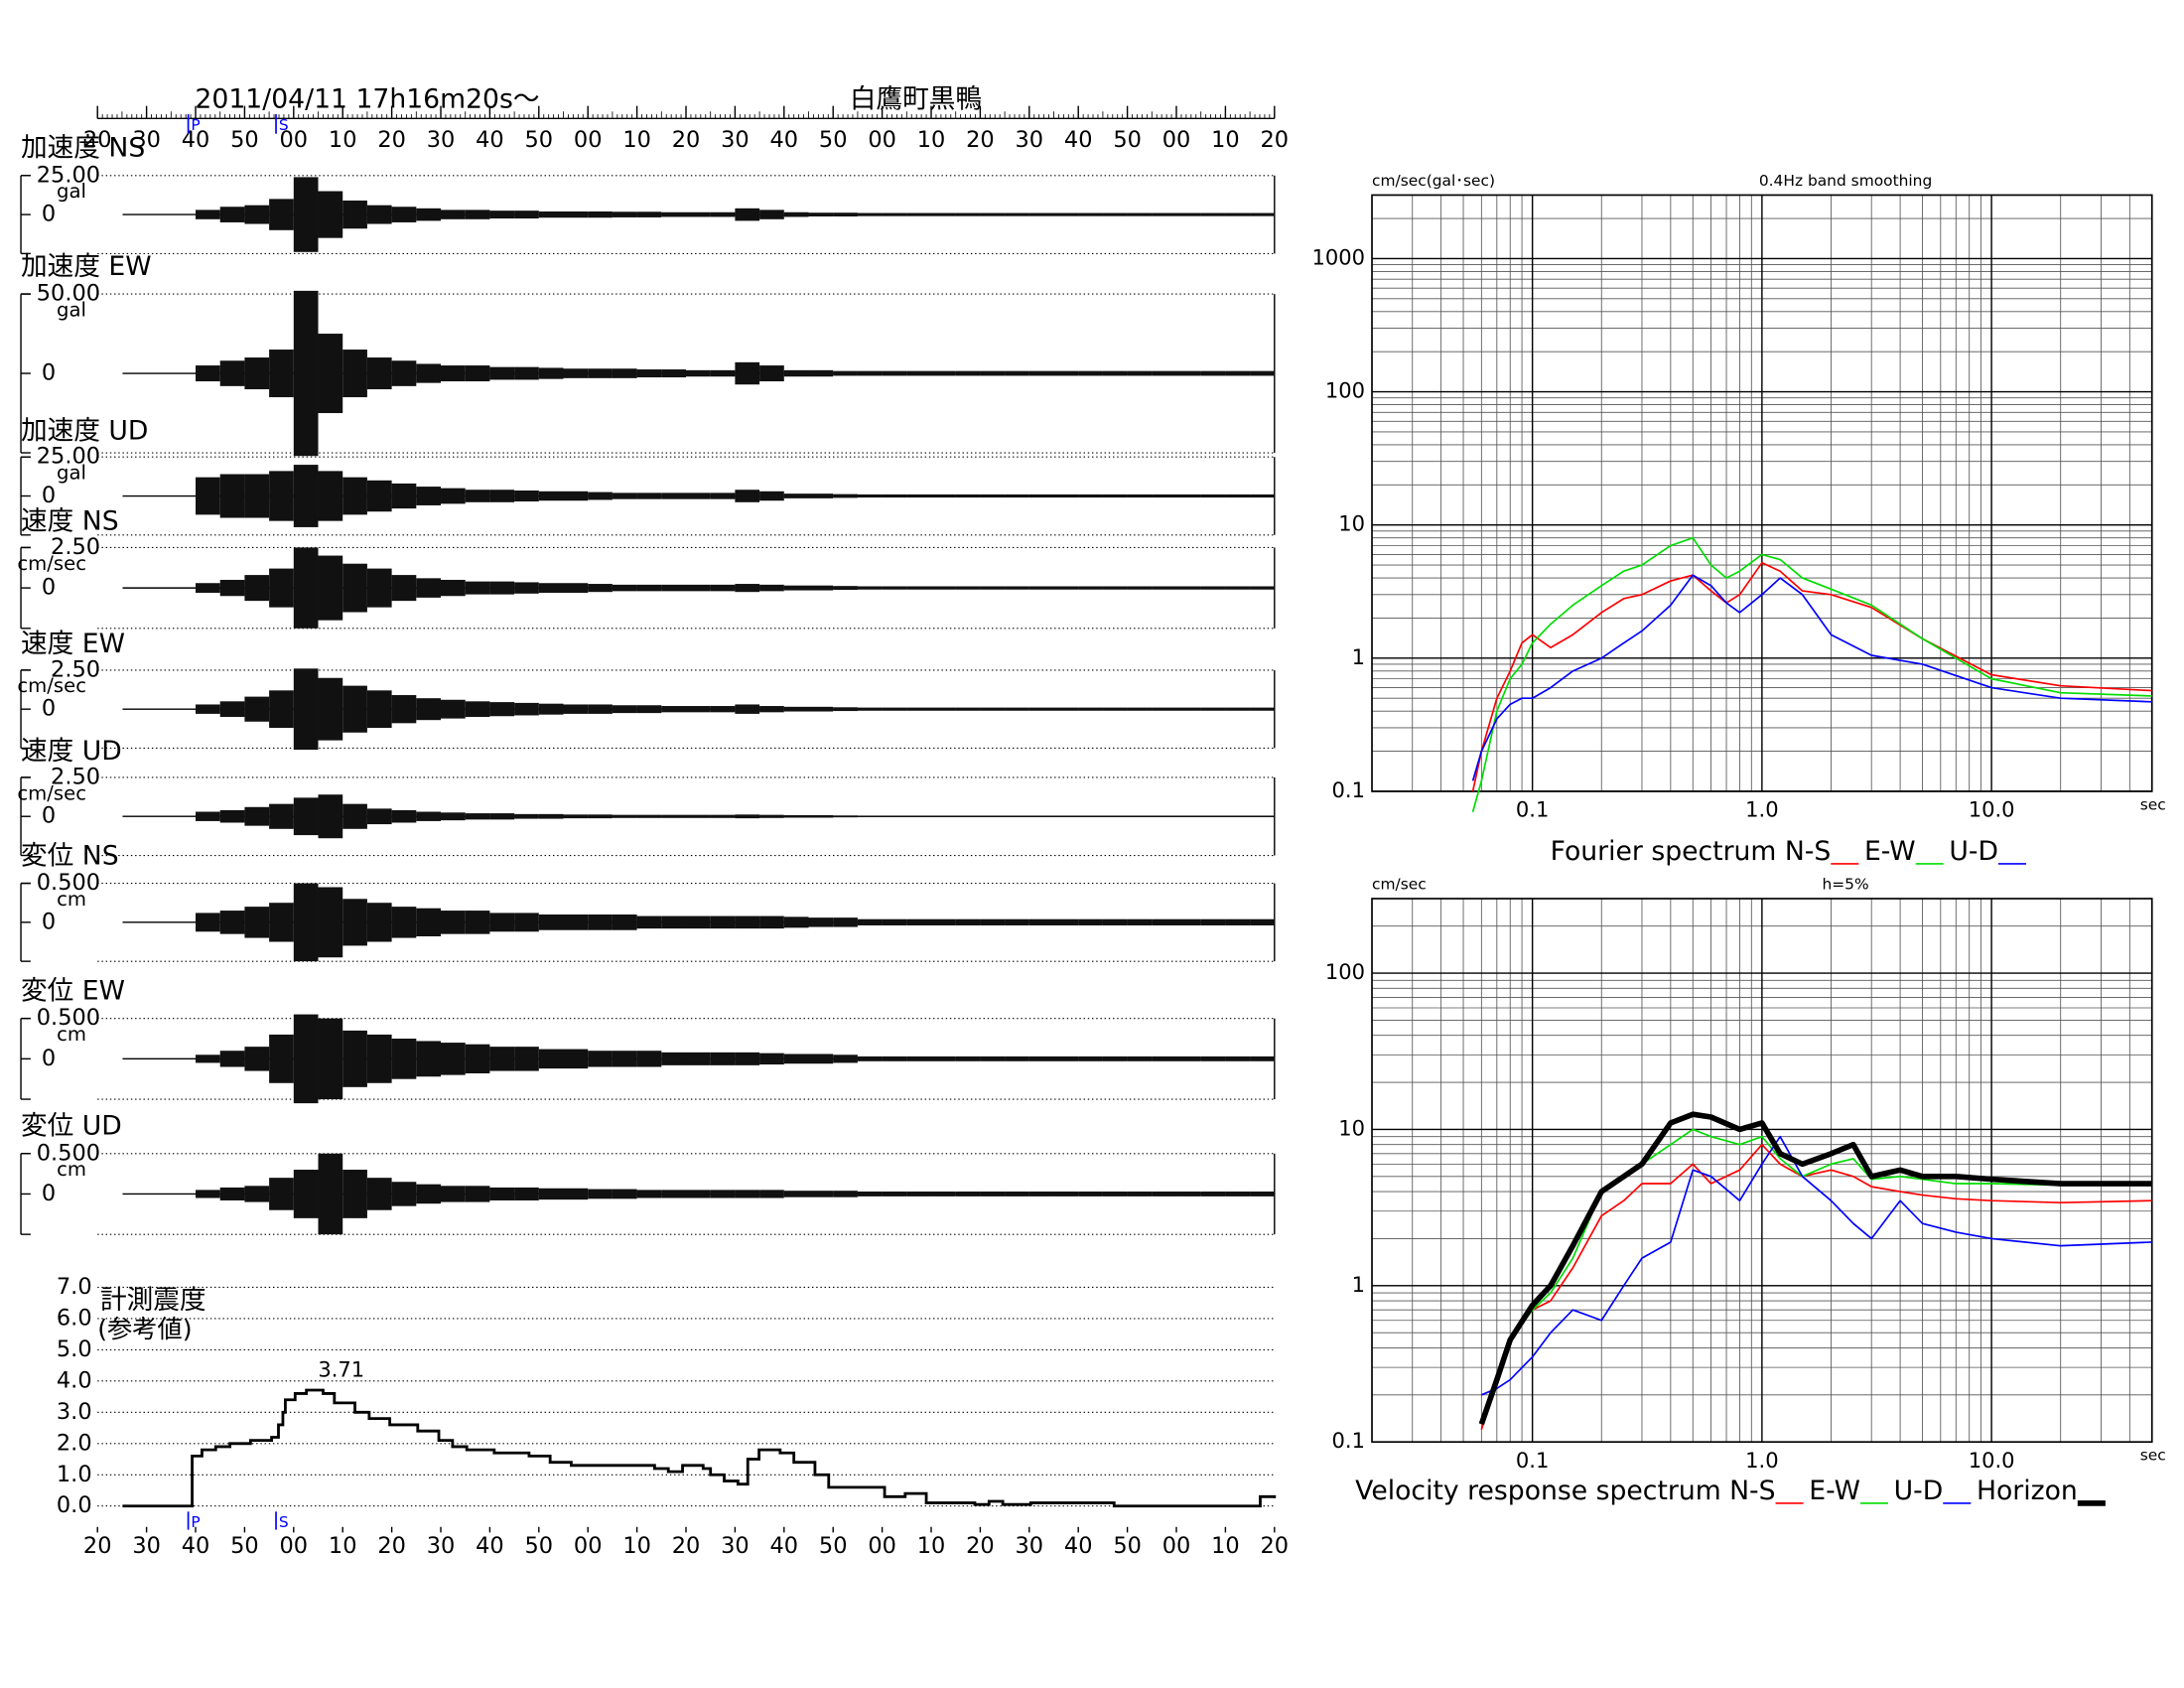  Describe the element at coordinates (1761, 809) in the screenshot. I see `x-tick-label: 1.0` at that location.